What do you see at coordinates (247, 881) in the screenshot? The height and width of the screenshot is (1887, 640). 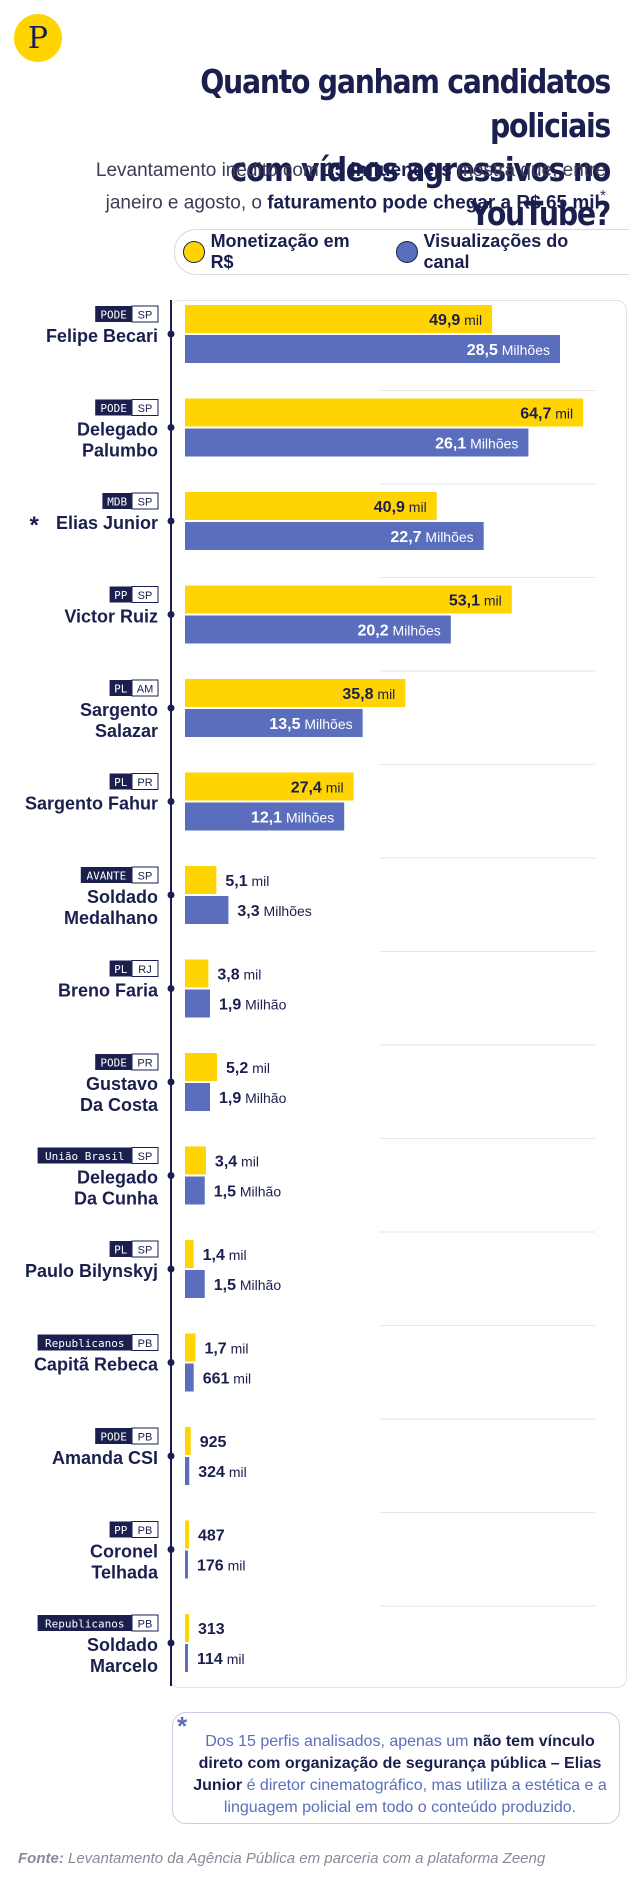 I see `data-label-monetization: 5,1 mil` at bounding box center [247, 881].